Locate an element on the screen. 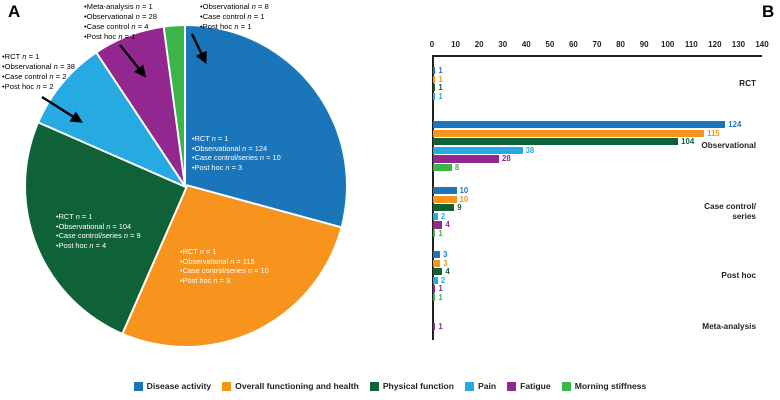 This screenshot has width=780, height=400. x-tick-80: 80 is located at coordinates (621, 44).